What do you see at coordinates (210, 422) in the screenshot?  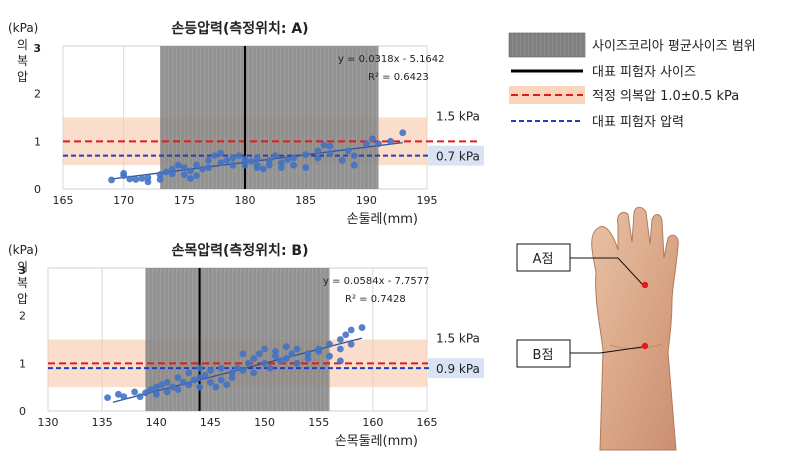 I see `x-tick-label: 145` at bounding box center [210, 422].